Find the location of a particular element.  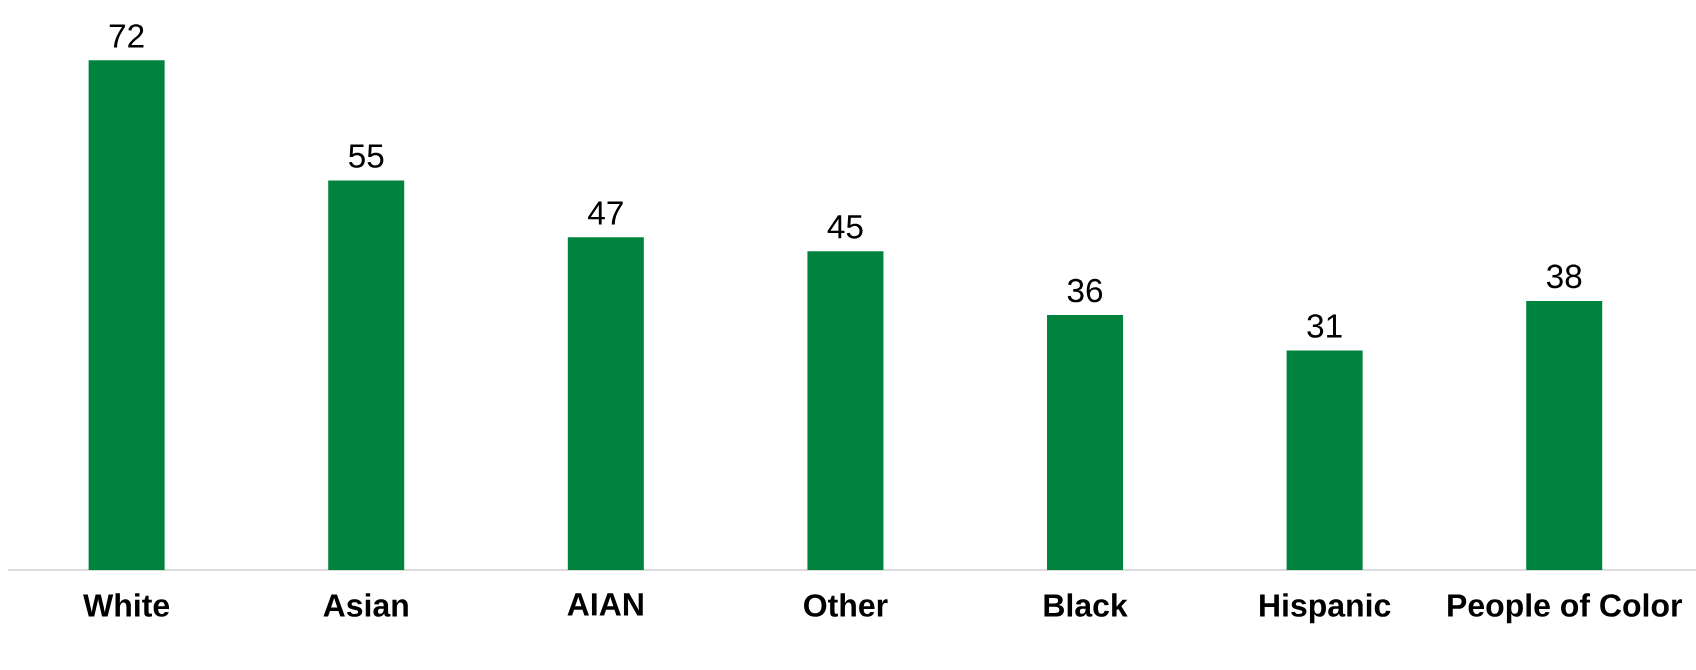

x-tick-label: Asian is located at coordinates (365, 605).